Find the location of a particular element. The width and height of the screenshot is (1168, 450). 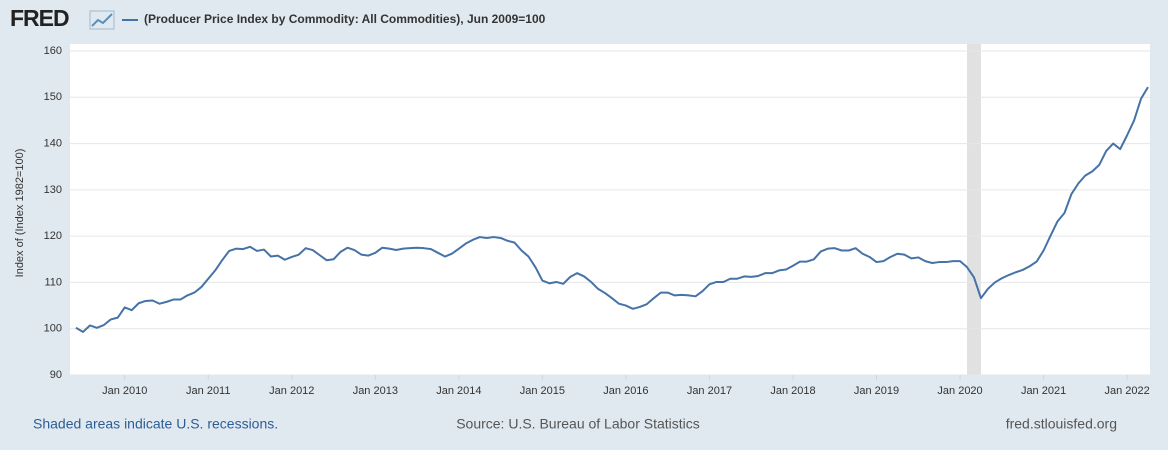

x-tick-label: Jan 2012 is located at coordinates (291, 391).